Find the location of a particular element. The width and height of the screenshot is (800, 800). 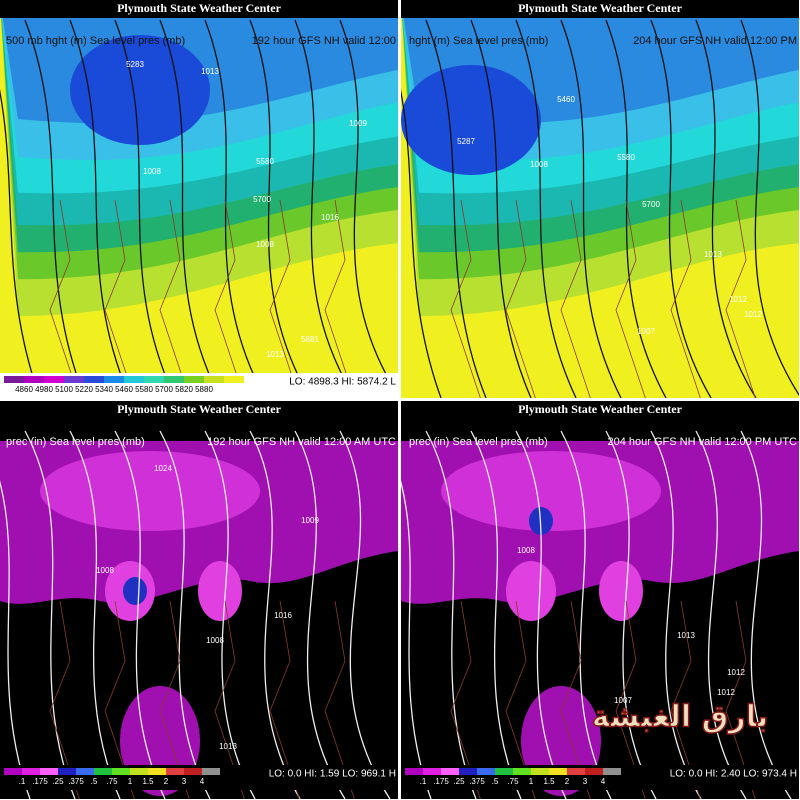

watermark: بارق الغبشة is located at coordinates (680, 717).